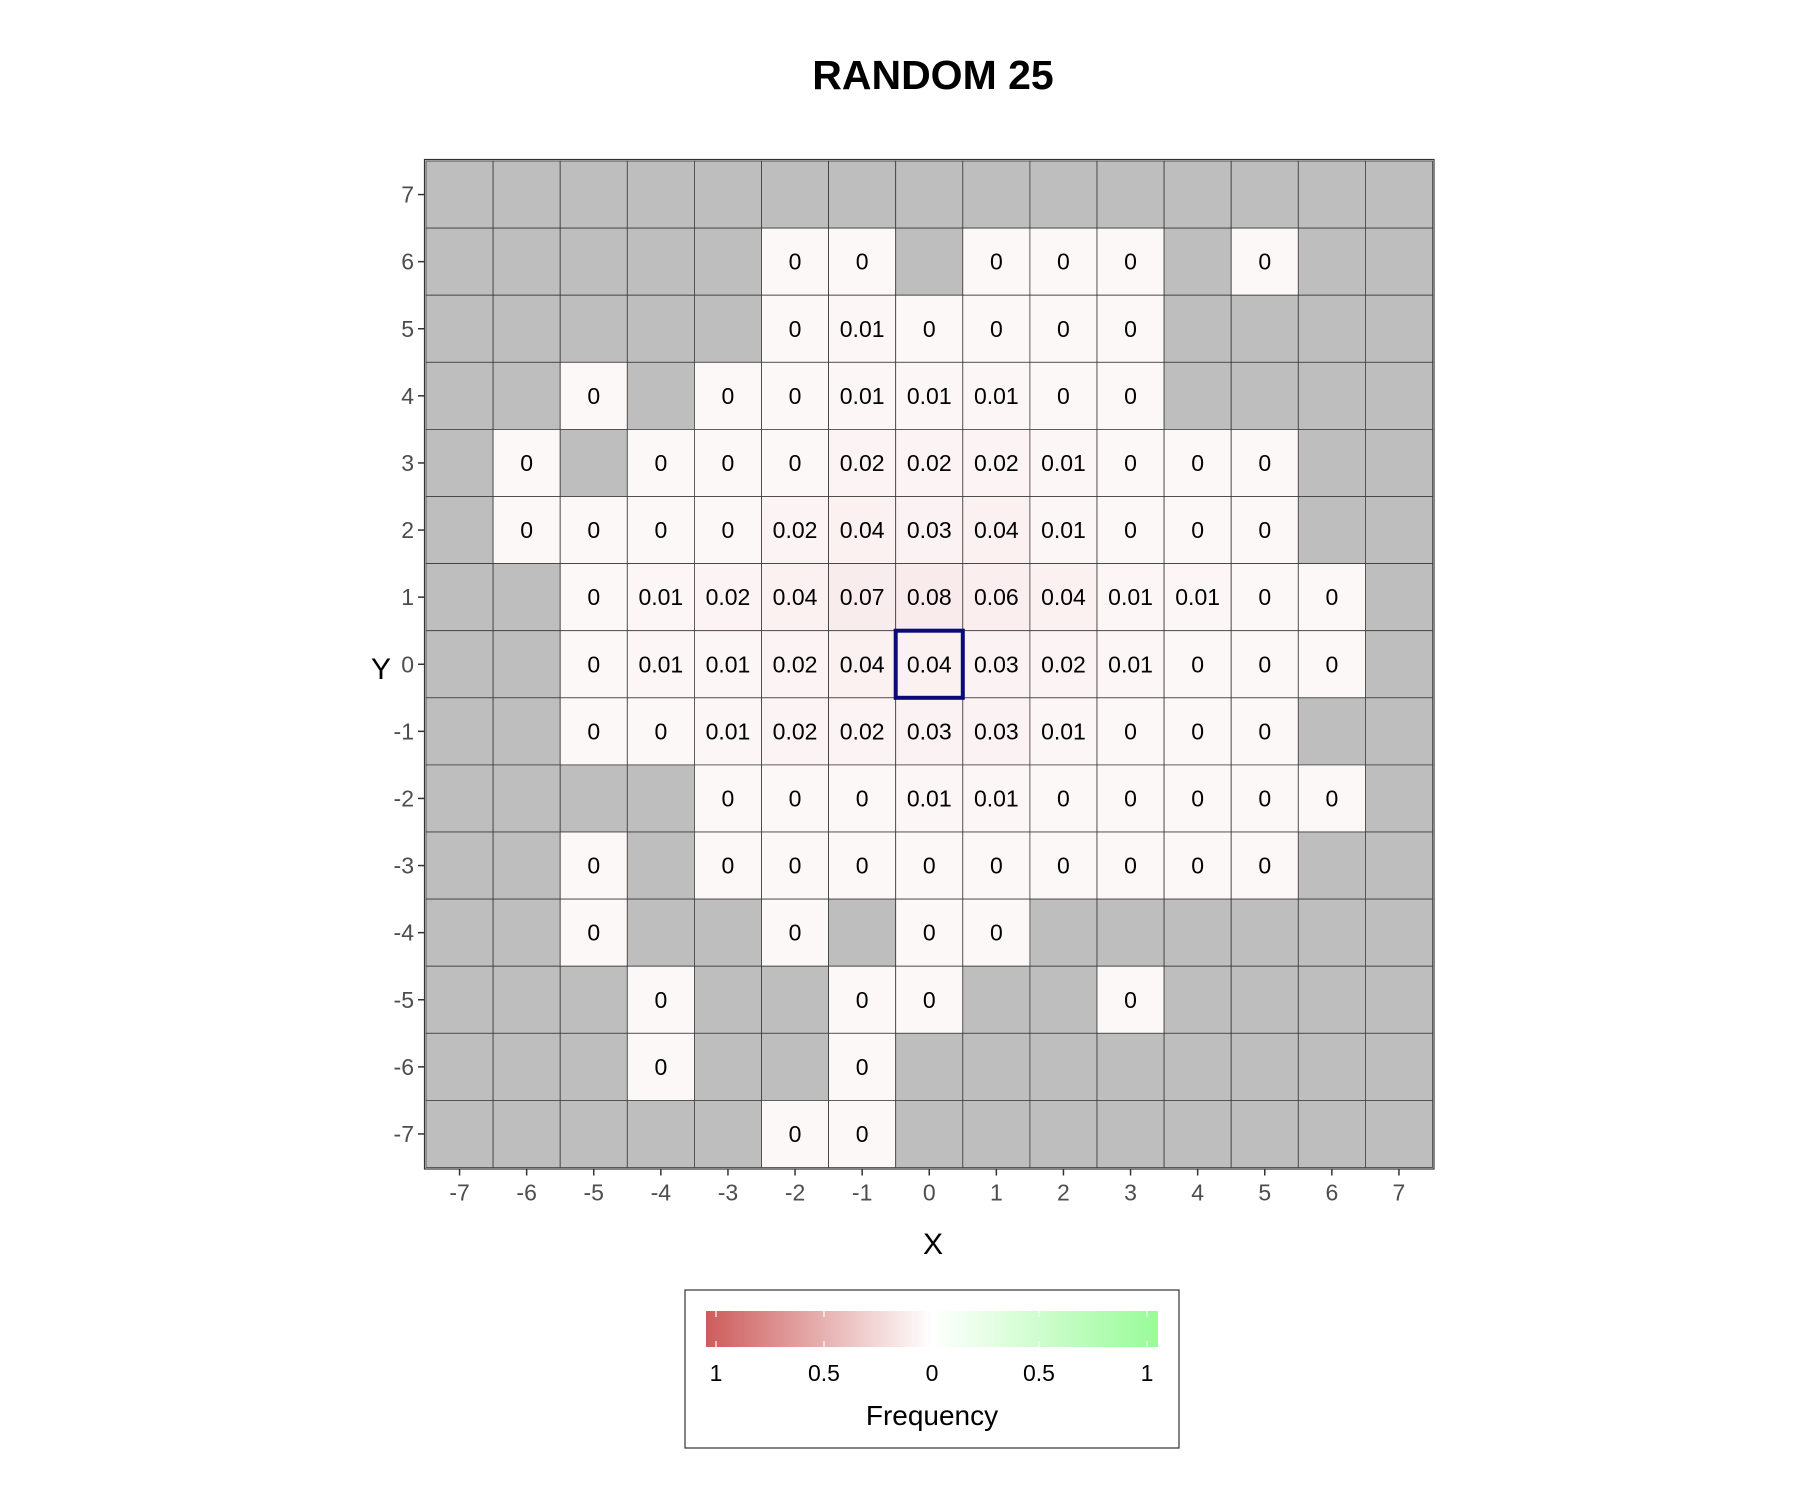  Describe the element at coordinates (862, 530) in the screenshot. I see `cell-value-label: 0.04` at that location.